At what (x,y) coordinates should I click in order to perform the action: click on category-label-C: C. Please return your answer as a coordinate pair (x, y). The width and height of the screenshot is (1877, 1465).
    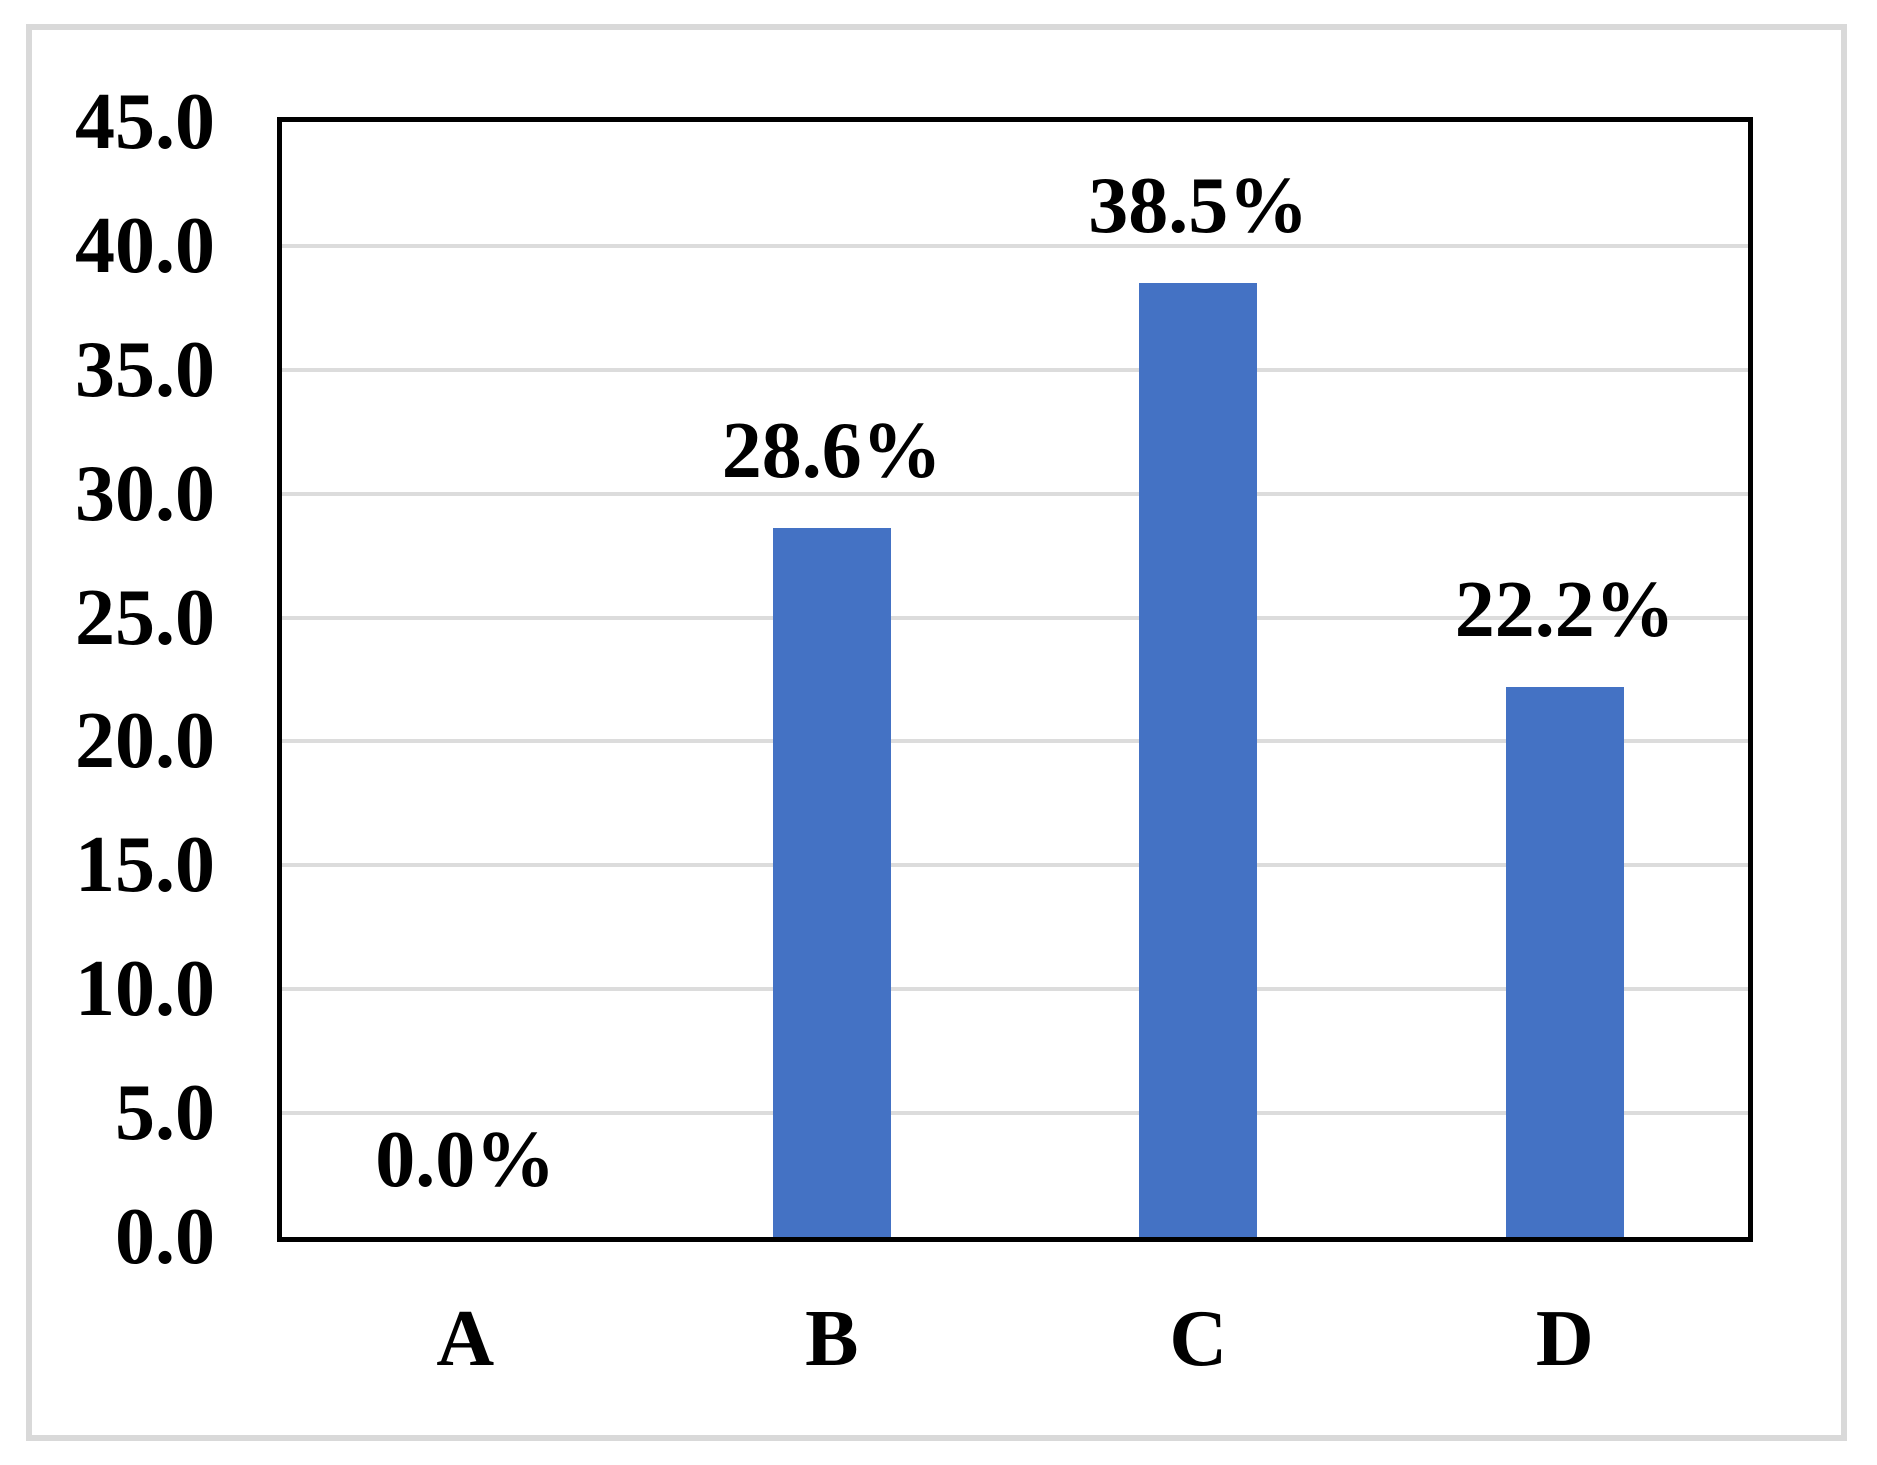
    Looking at the image, I should click on (1198, 1339).